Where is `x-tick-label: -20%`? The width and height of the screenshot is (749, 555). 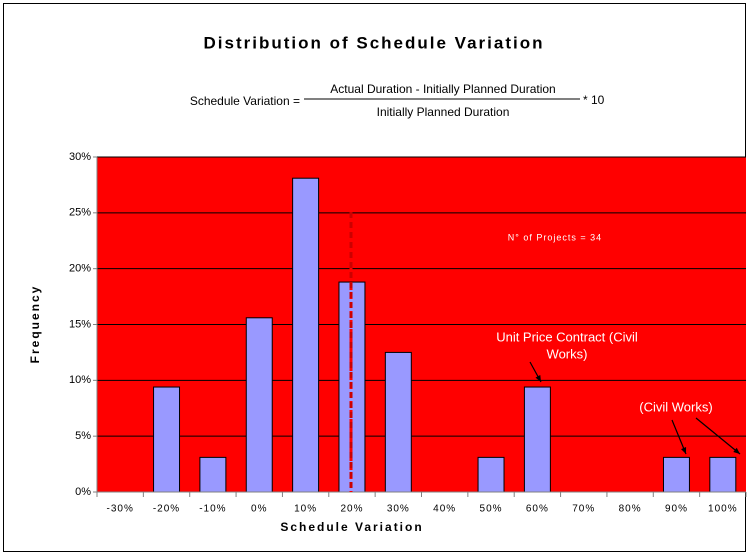 x-tick-label: -20% is located at coordinates (166, 509).